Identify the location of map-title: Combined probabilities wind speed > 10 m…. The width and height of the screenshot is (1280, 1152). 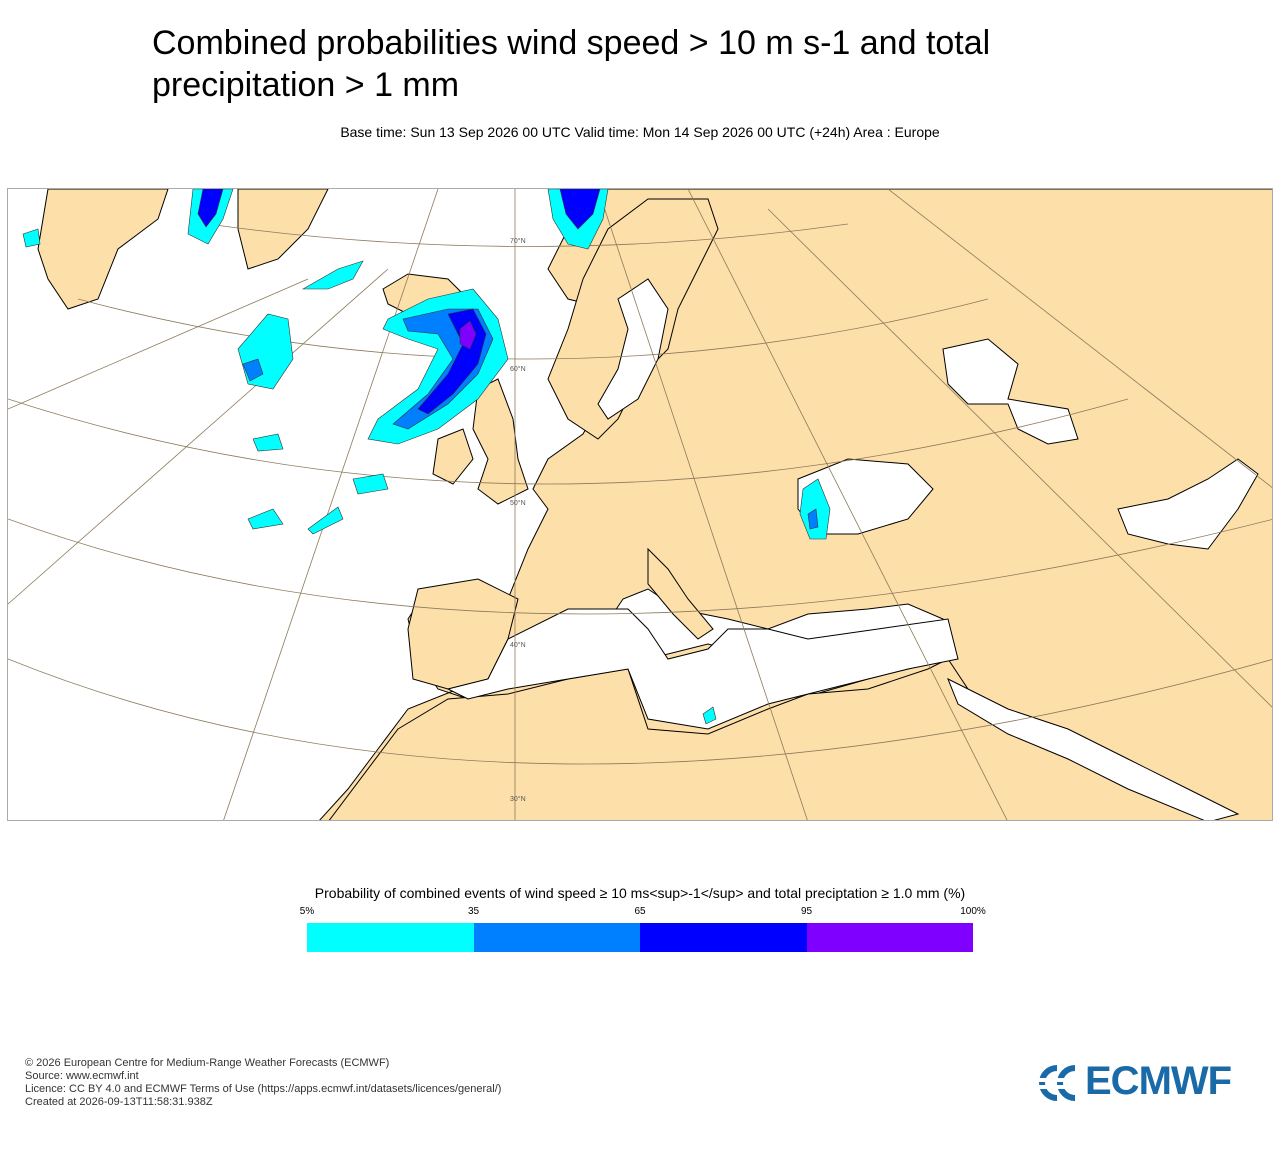
(652, 64).